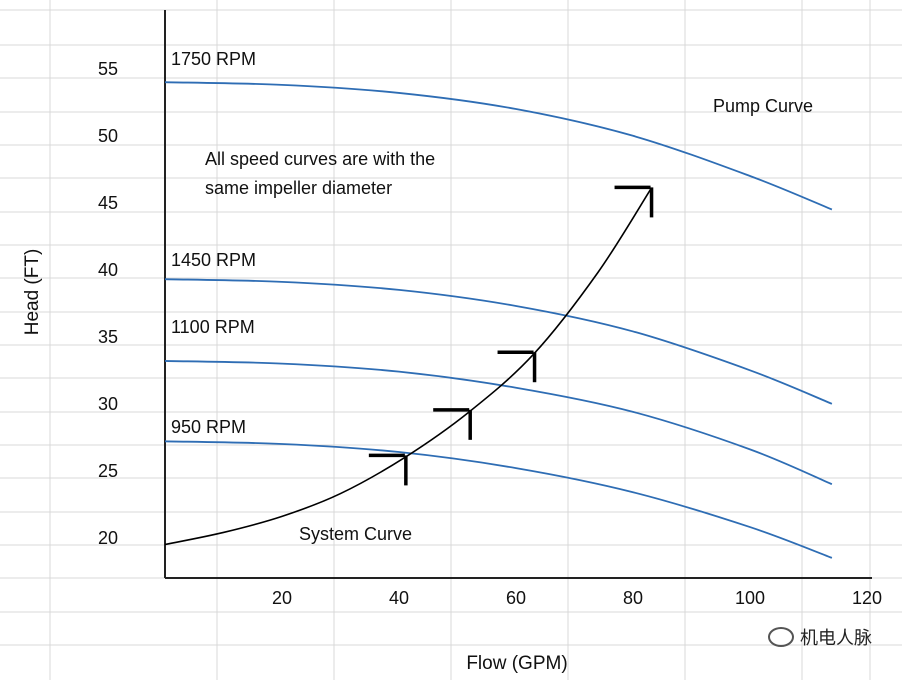 The image size is (902, 680). Describe the element at coordinates (282, 598) in the screenshot. I see `x-tick-label: 20` at that location.